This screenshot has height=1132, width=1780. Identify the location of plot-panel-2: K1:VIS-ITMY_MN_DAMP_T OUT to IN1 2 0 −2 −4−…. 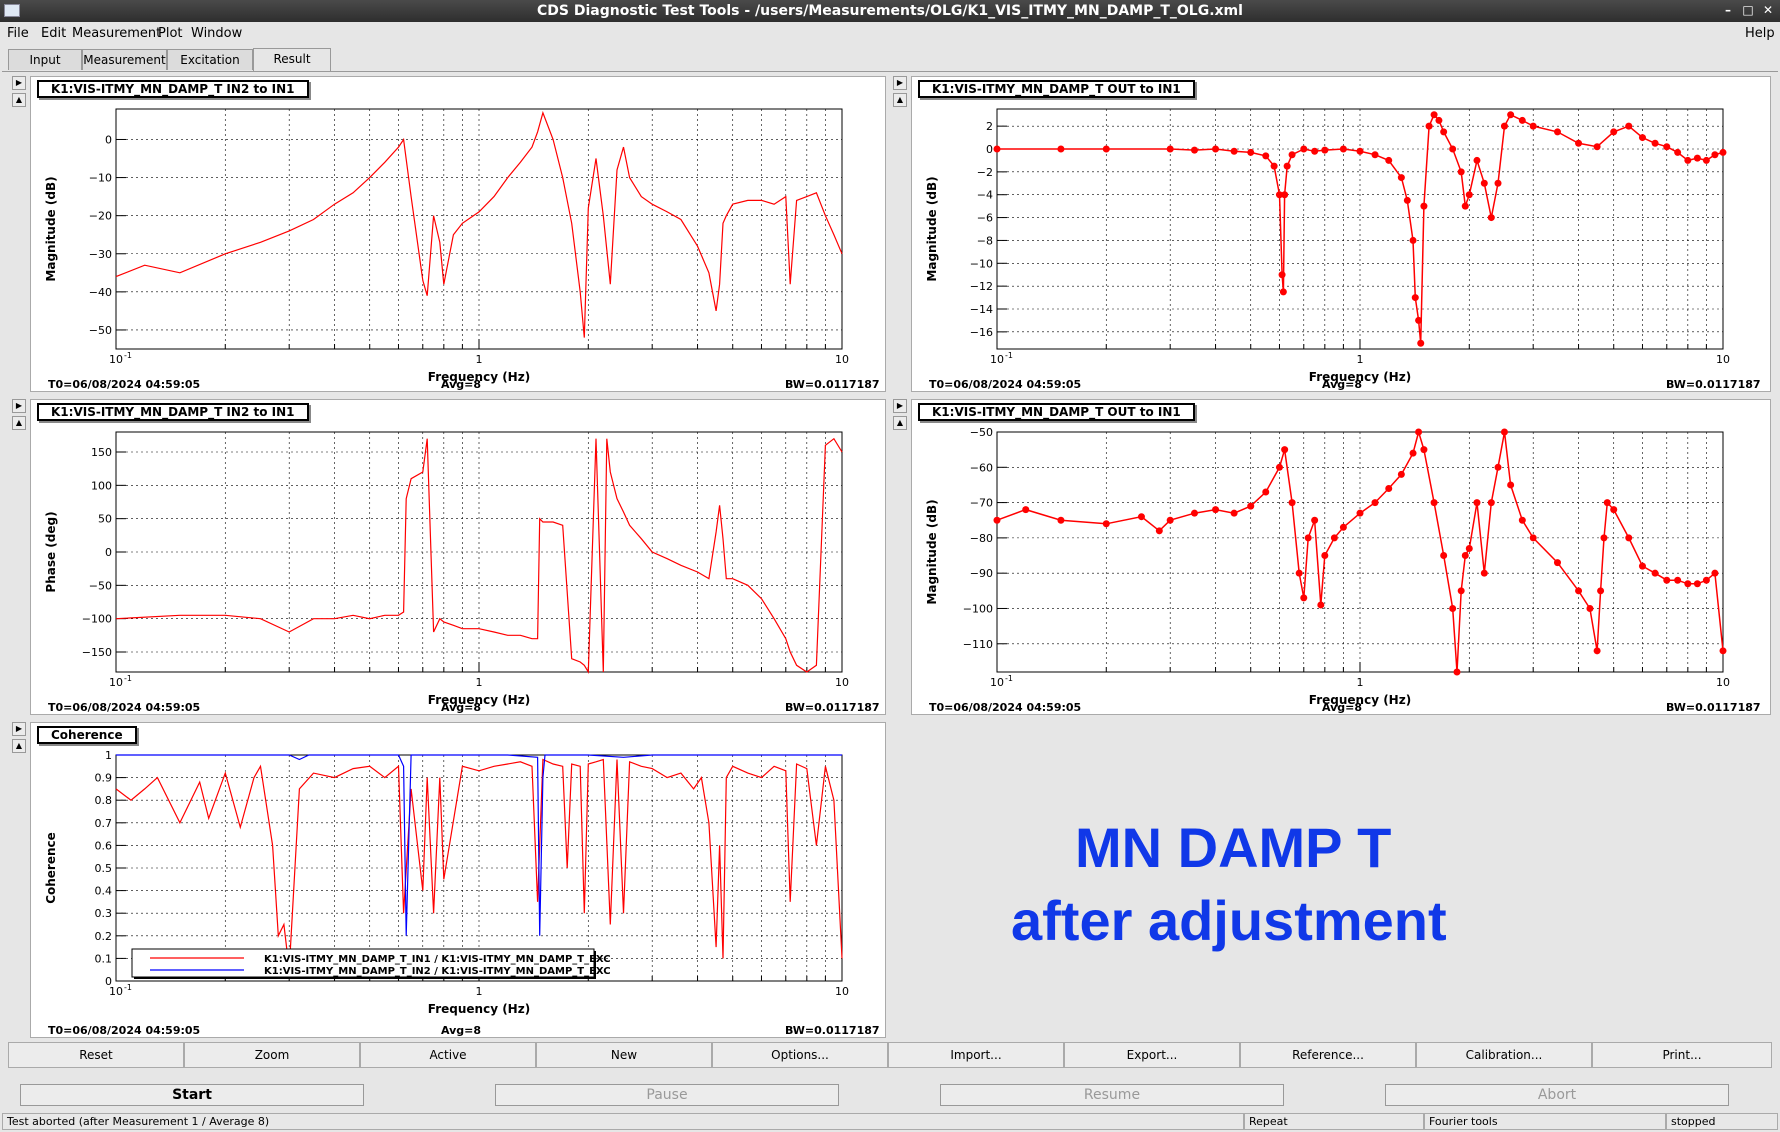
(1341, 234).